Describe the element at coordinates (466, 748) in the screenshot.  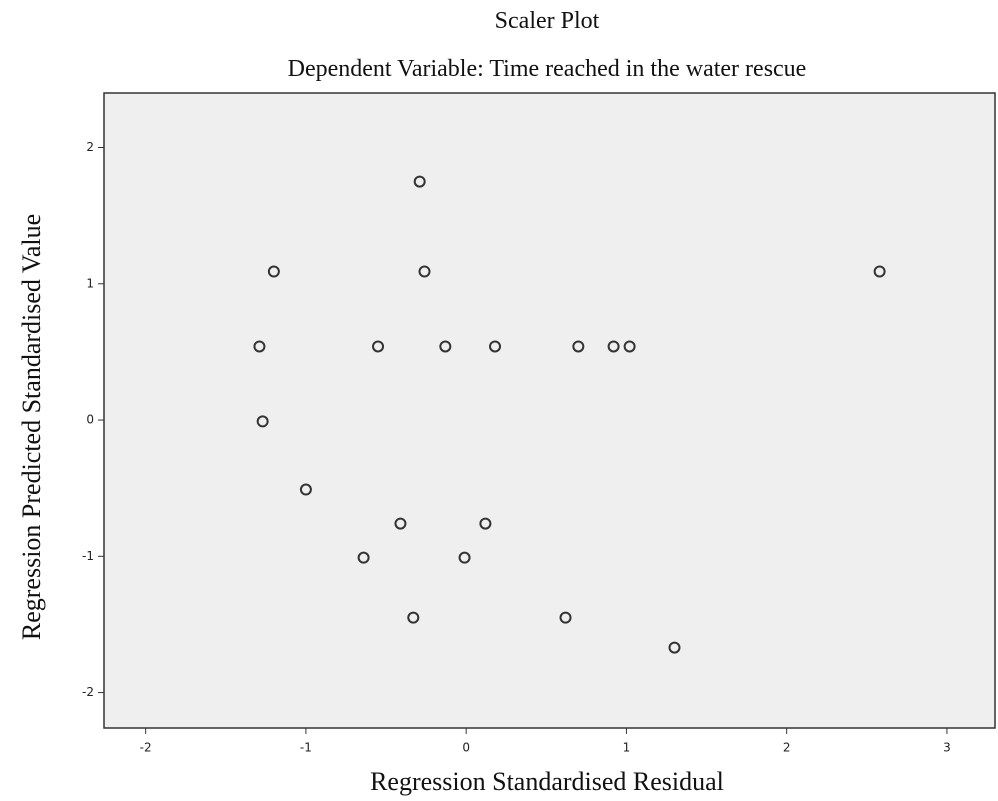
I see `x-tick-label: 0` at that location.